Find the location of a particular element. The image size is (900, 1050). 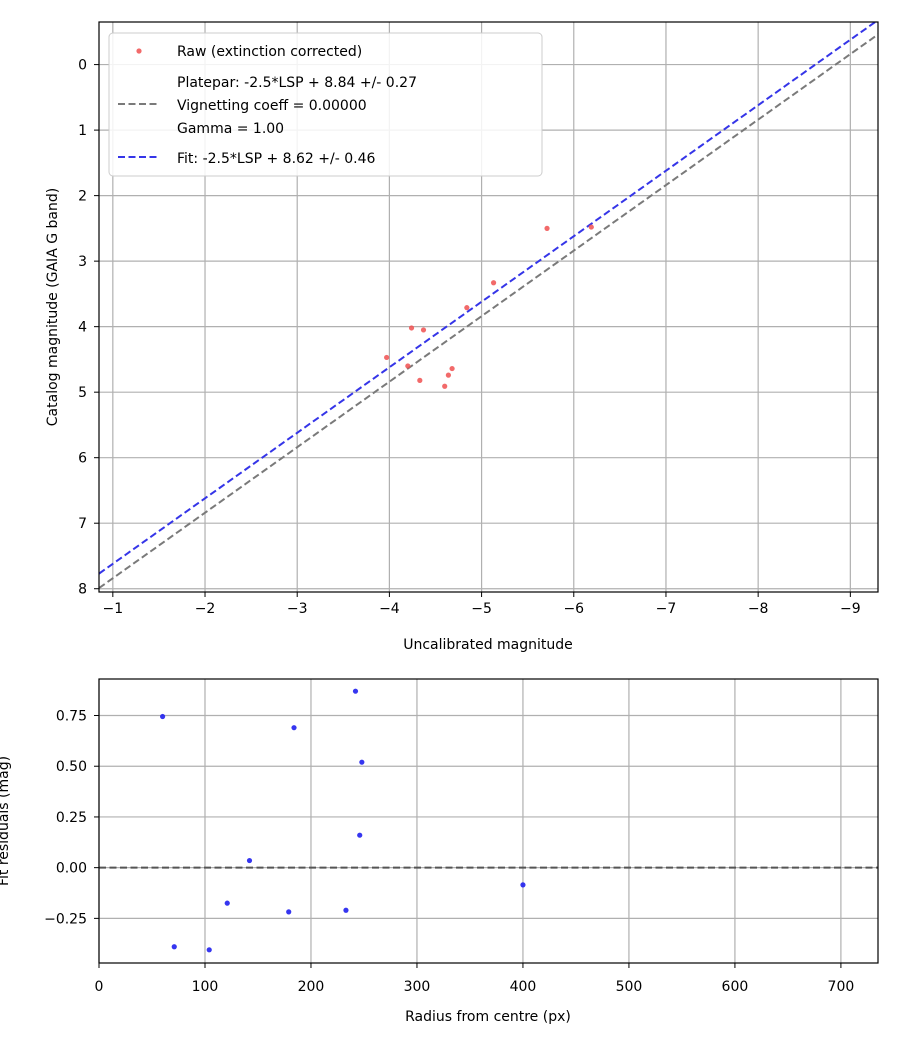

bottom-x-tick-label: 100 is located at coordinates (205, 987).